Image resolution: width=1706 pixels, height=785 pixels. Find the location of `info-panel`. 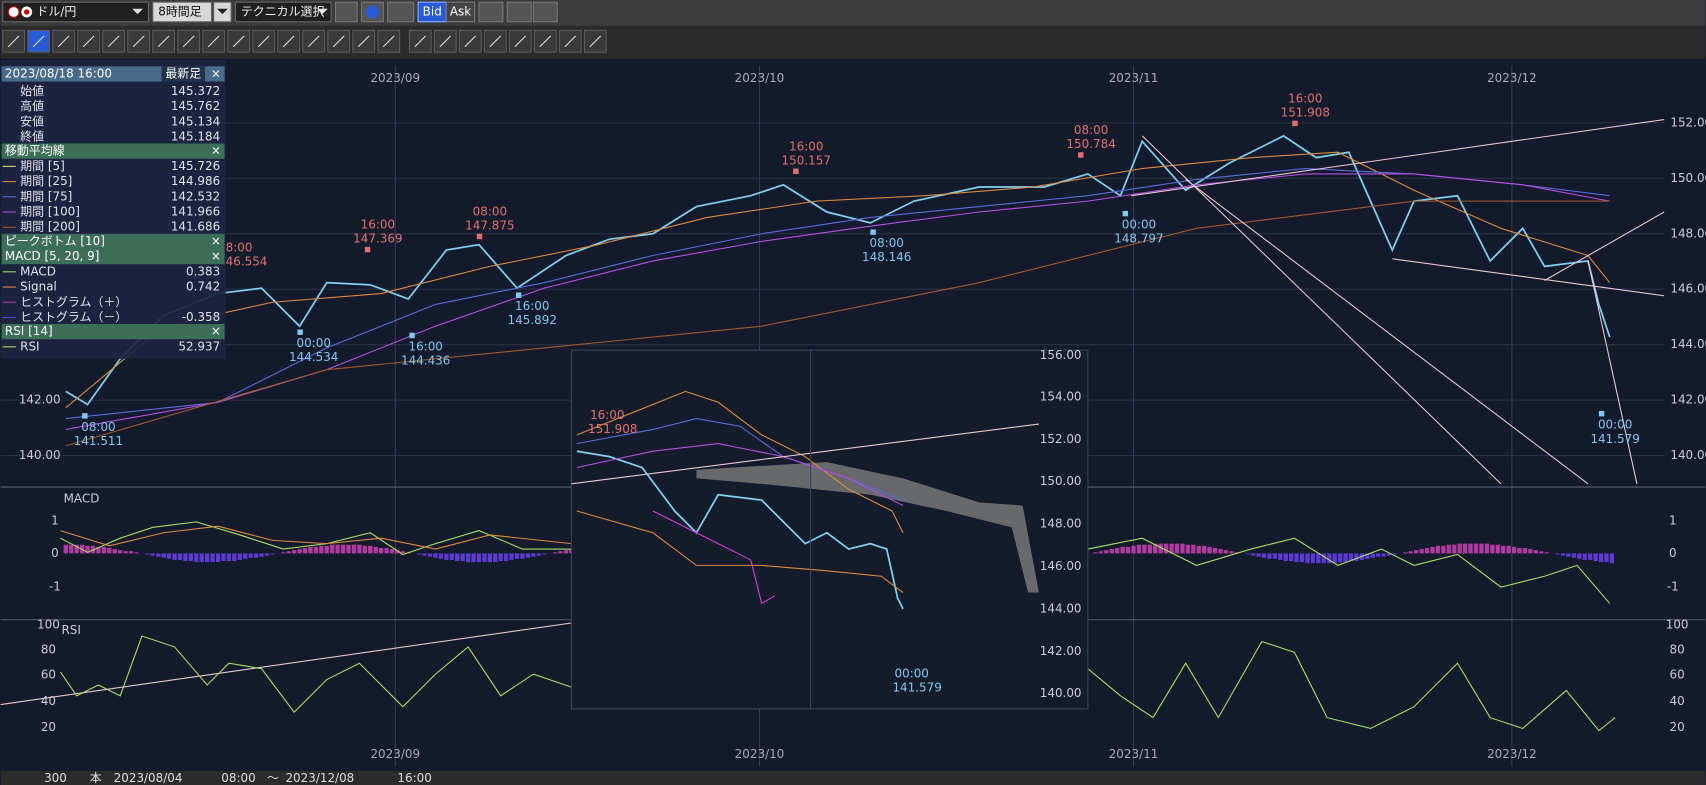

info-panel is located at coordinates (113, 209).